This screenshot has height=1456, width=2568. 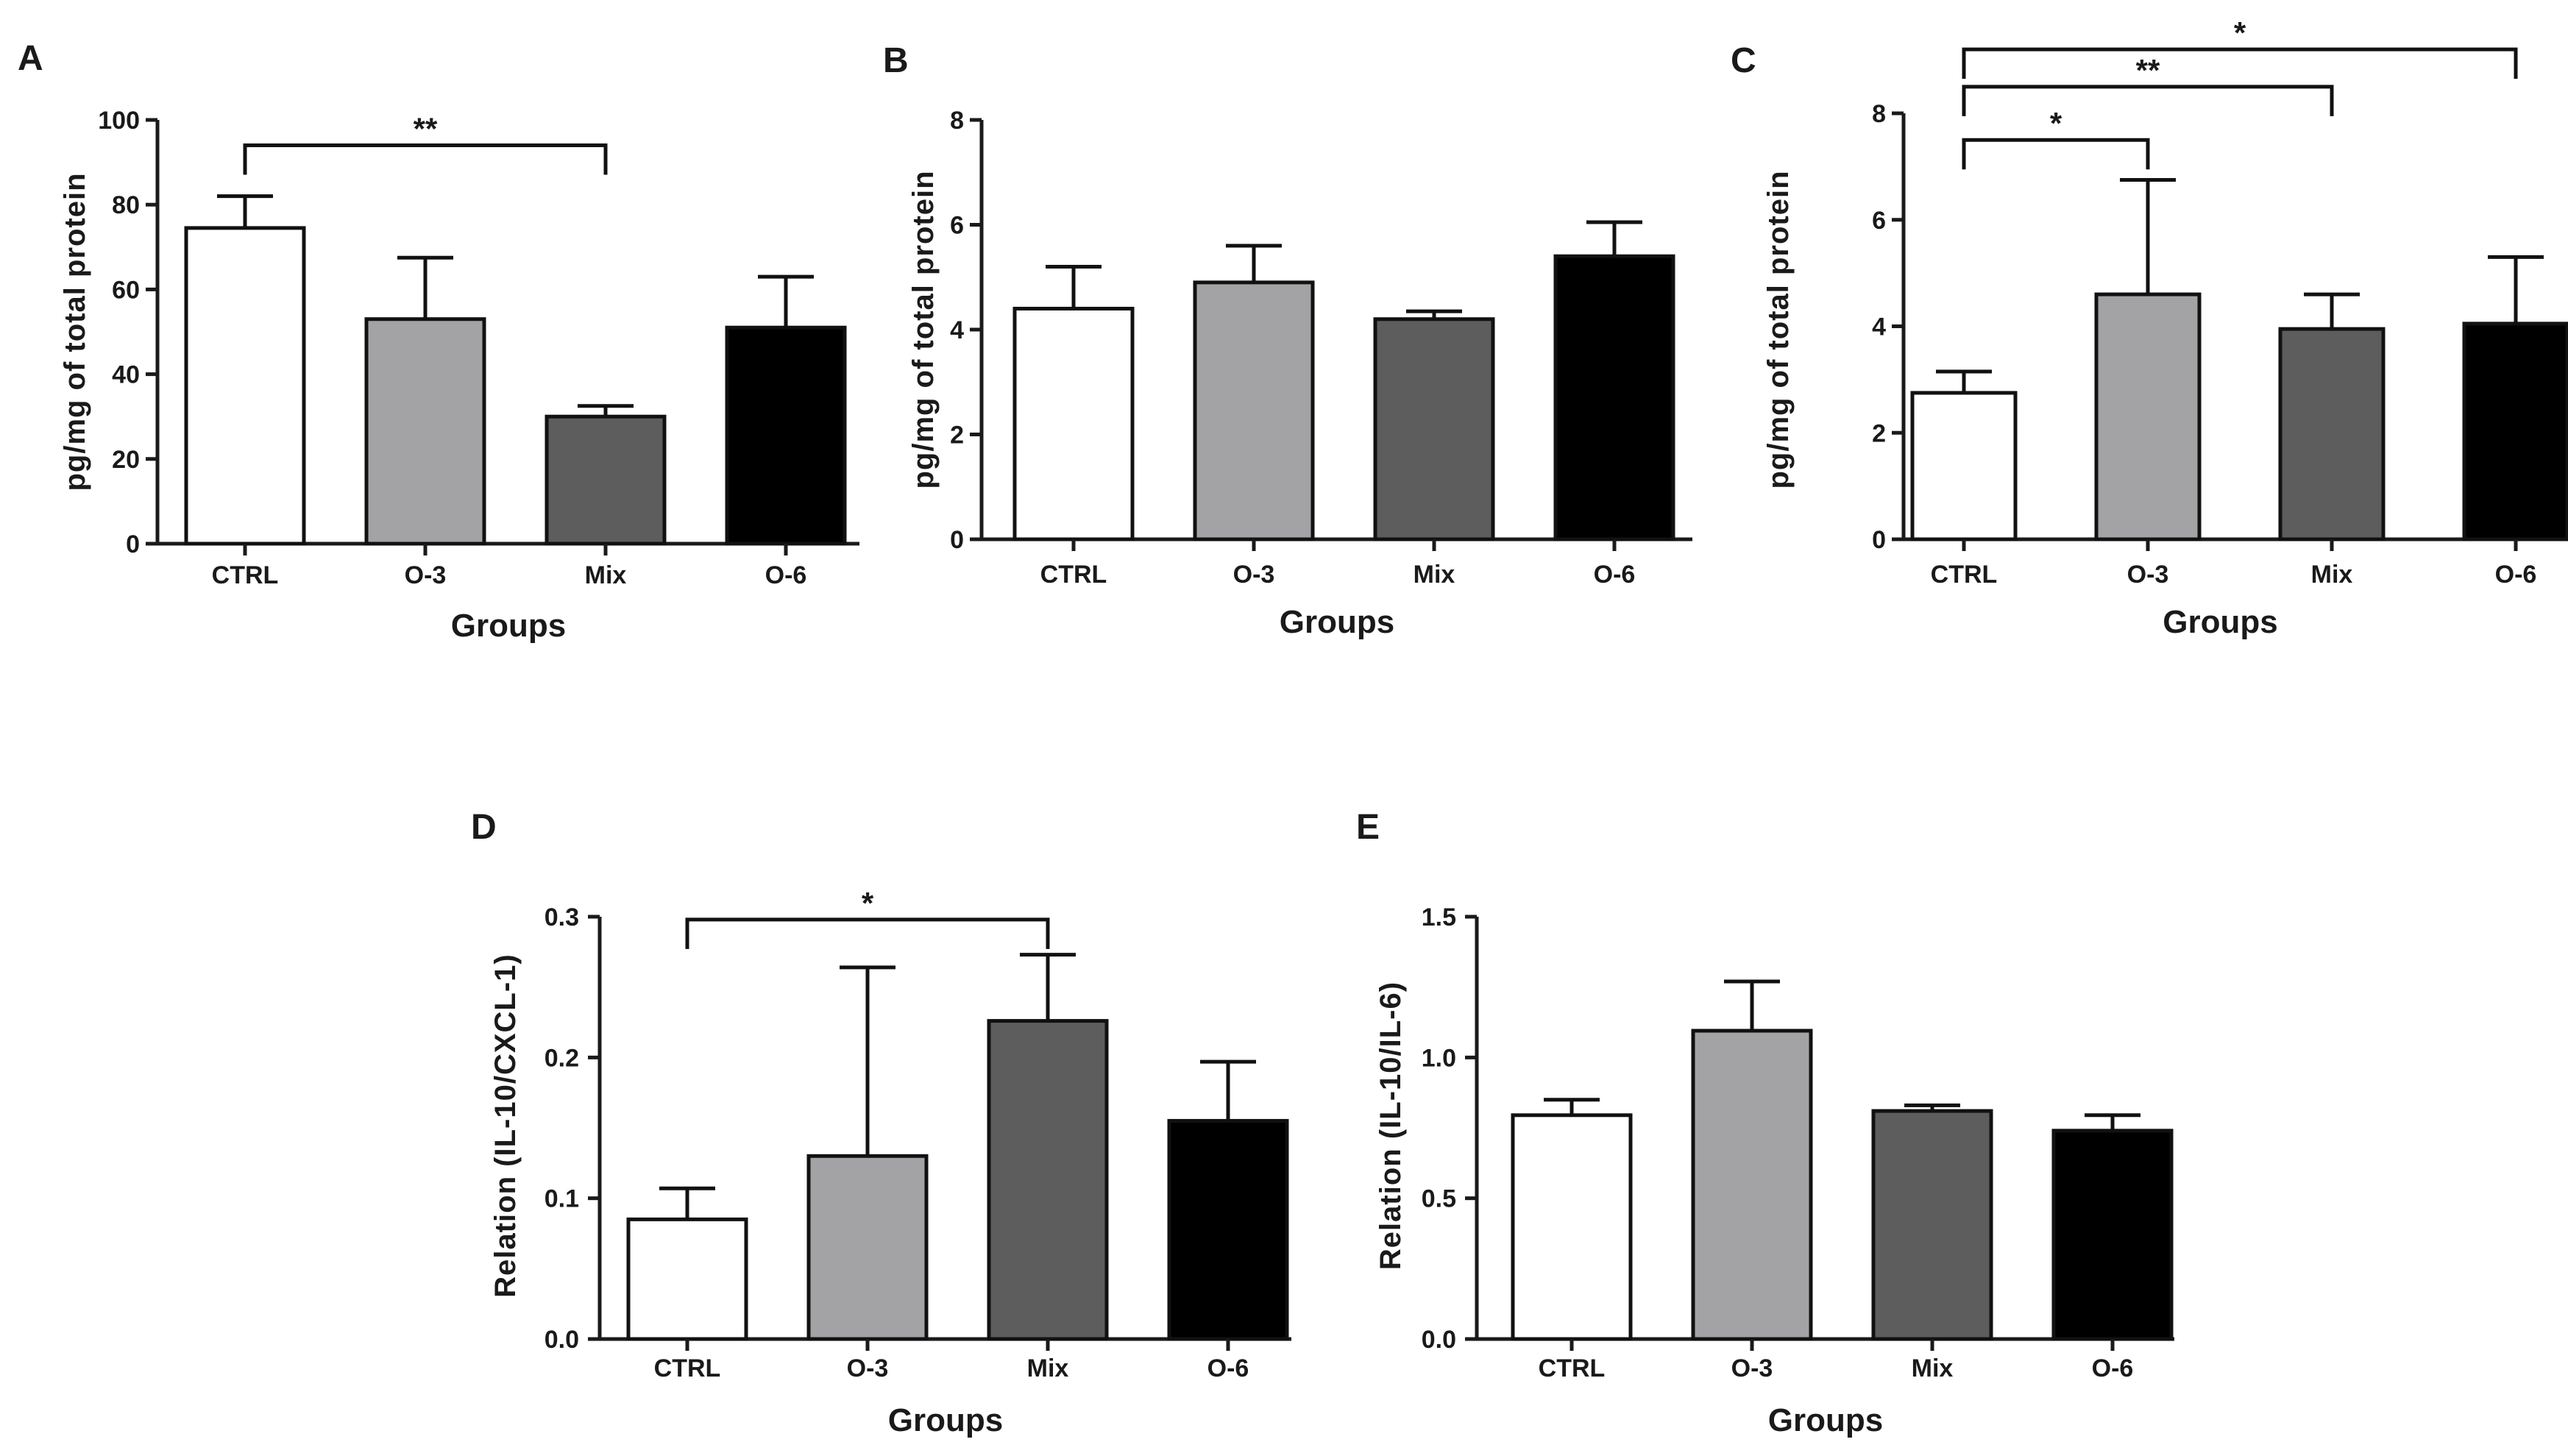 I want to click on panel-d-y-tick-label: 0.1, so click(x=562, y=1199).